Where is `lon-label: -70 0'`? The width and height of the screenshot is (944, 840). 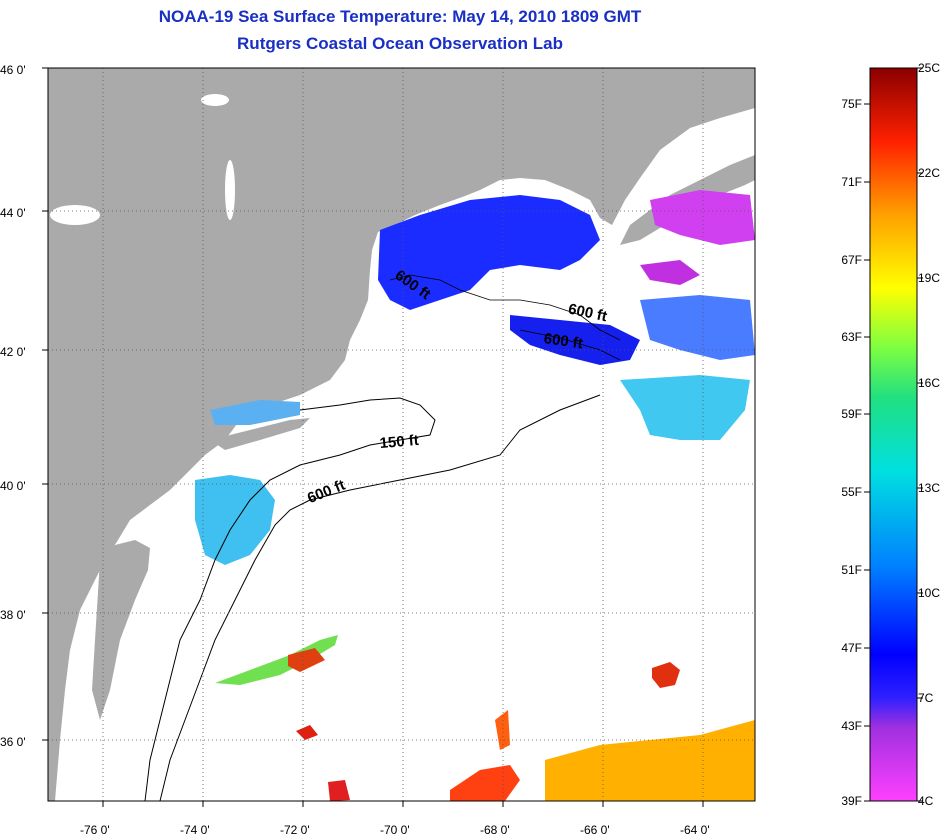
lon-label: -70 0' is located at coordinates (395, 830).